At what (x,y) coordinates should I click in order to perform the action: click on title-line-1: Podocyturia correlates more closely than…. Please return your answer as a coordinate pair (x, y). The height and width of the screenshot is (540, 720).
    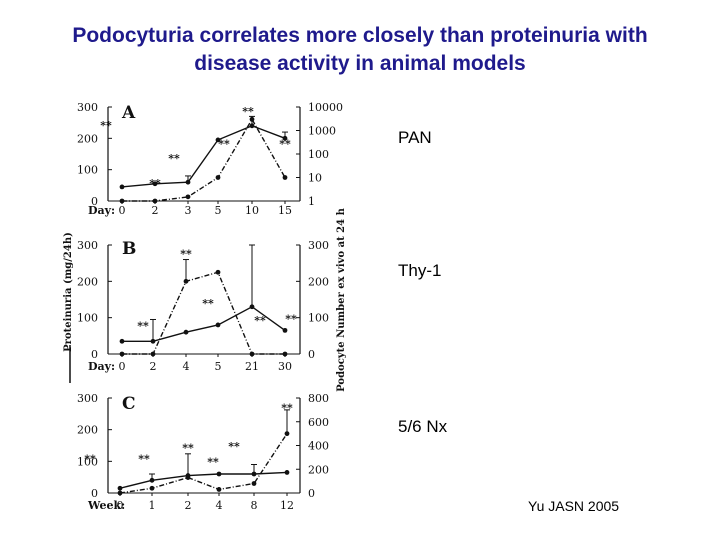
    Looking at the image, I should click on (360, 35).